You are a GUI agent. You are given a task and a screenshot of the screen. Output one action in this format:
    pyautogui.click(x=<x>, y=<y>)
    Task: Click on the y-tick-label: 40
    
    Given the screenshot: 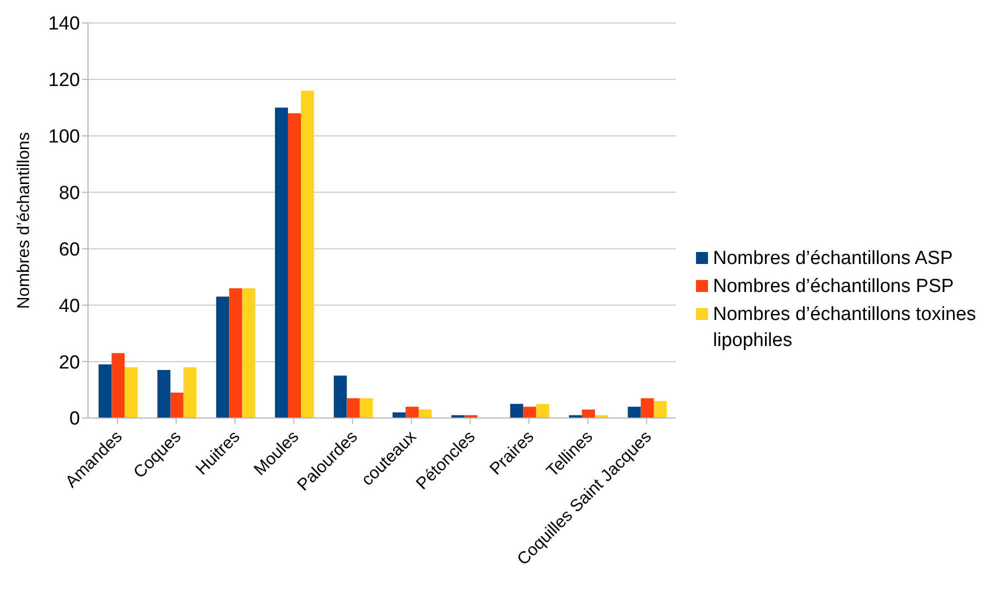 What is the action you would take?
    pyautogui.click(x=69, y=306)
    